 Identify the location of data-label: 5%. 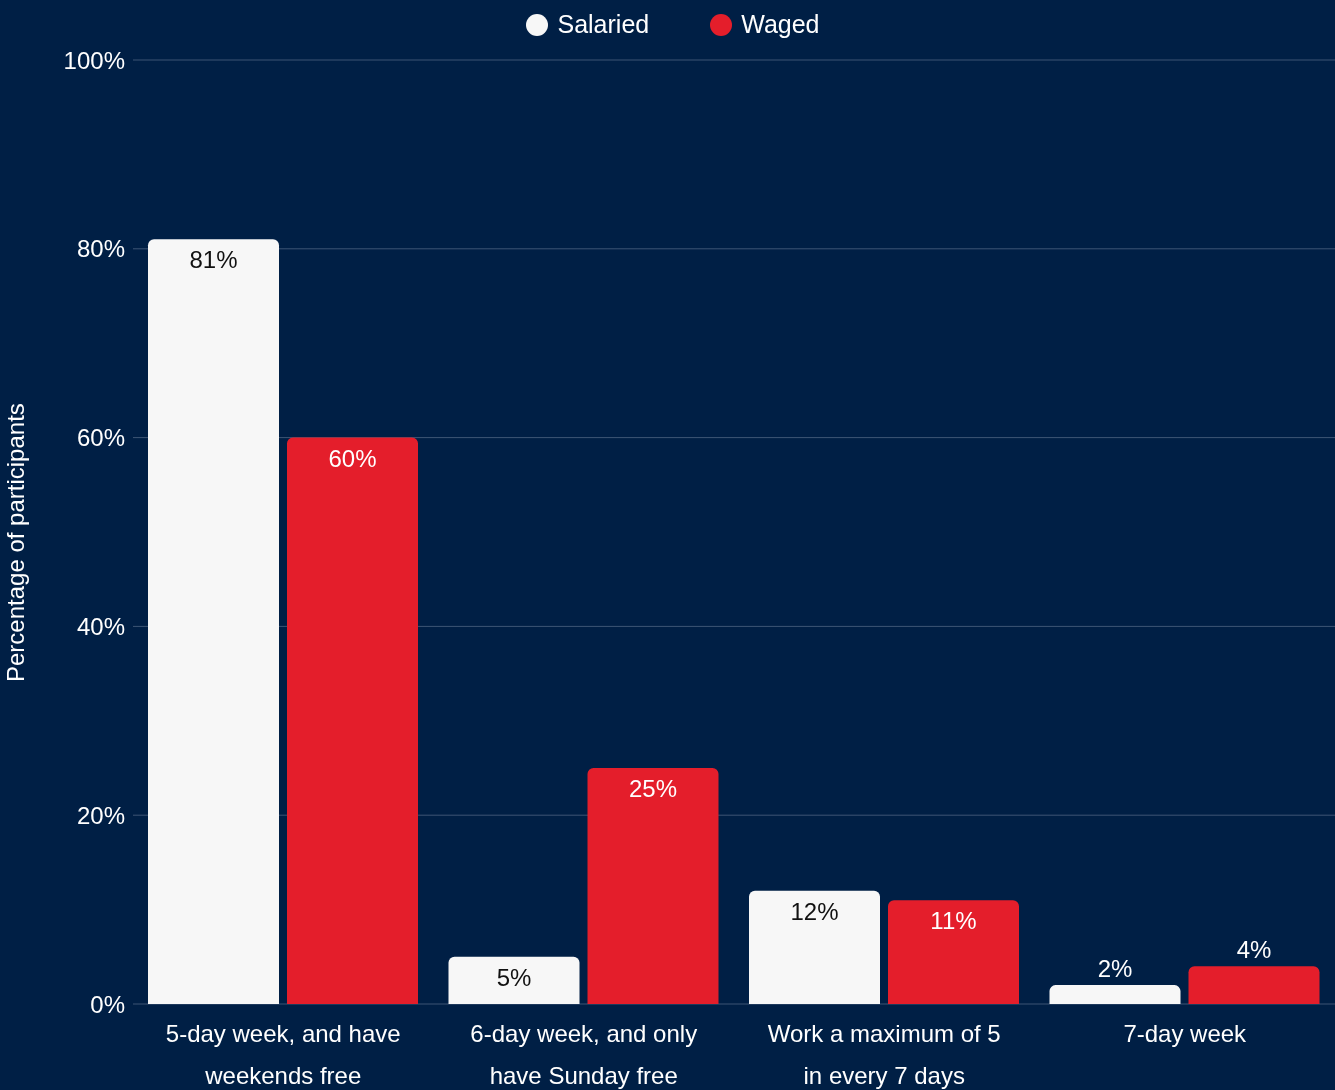
(514, 977).